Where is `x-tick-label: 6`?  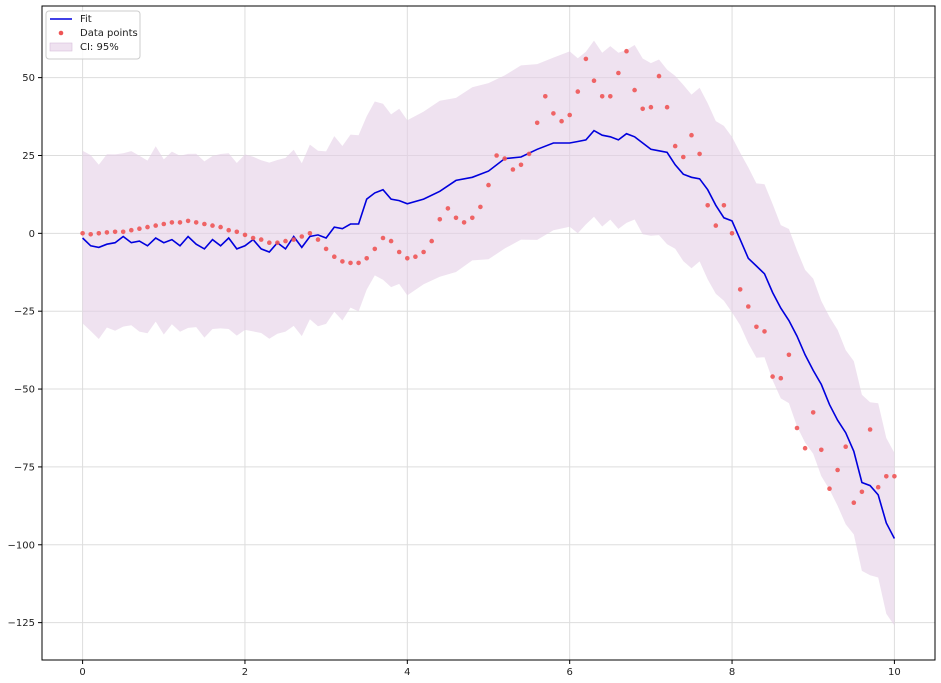
x-tick-label: 6 is located at coordinates (569, 672).